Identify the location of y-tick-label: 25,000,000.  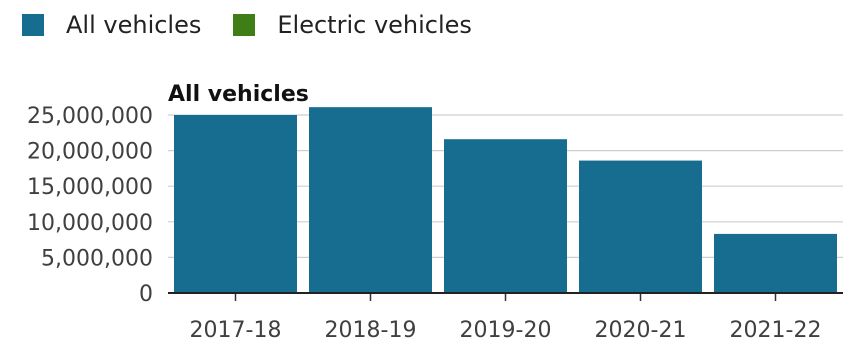
(90, 116).